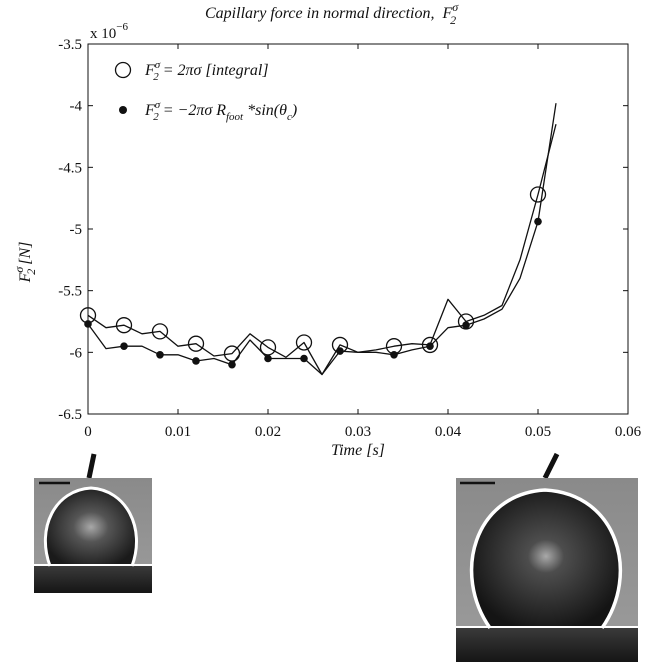  Describe the element at coordinates (123, 70) in the screenshot. I see `legend-marker-open-circle` at that location.